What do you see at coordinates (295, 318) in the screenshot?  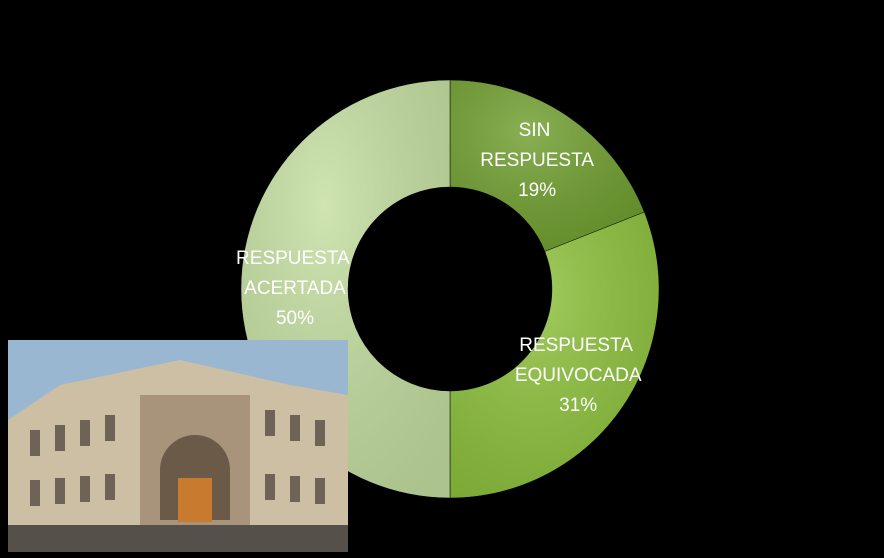 I see `value-label: 50%` at bounding box center [295, 318].